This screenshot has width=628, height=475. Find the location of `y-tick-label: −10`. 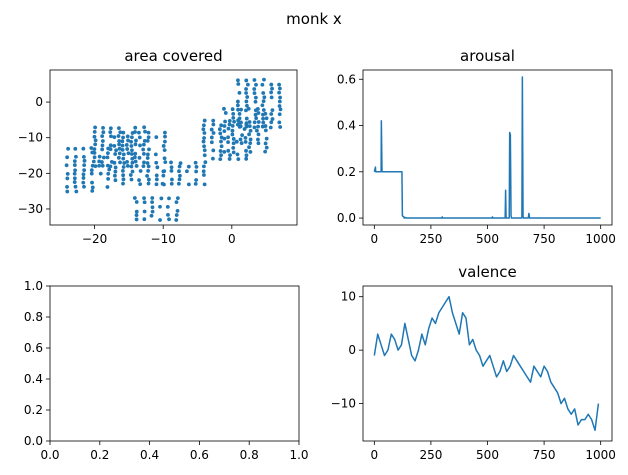

y-tick-label: −10 is located at coordinates (30, 138).